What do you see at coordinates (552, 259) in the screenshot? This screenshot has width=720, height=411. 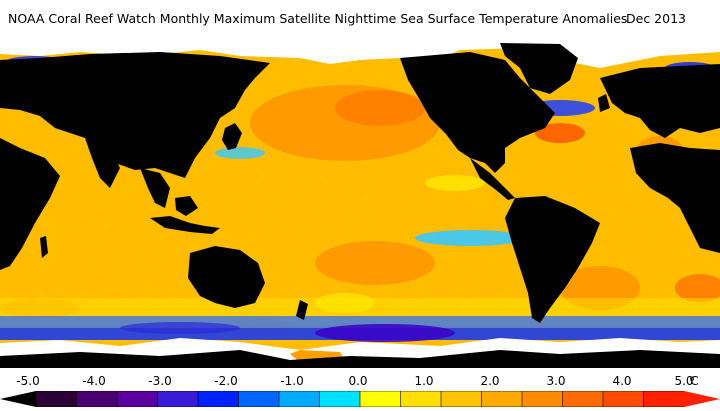 I see `south-america` at bounding box center [552, 259].